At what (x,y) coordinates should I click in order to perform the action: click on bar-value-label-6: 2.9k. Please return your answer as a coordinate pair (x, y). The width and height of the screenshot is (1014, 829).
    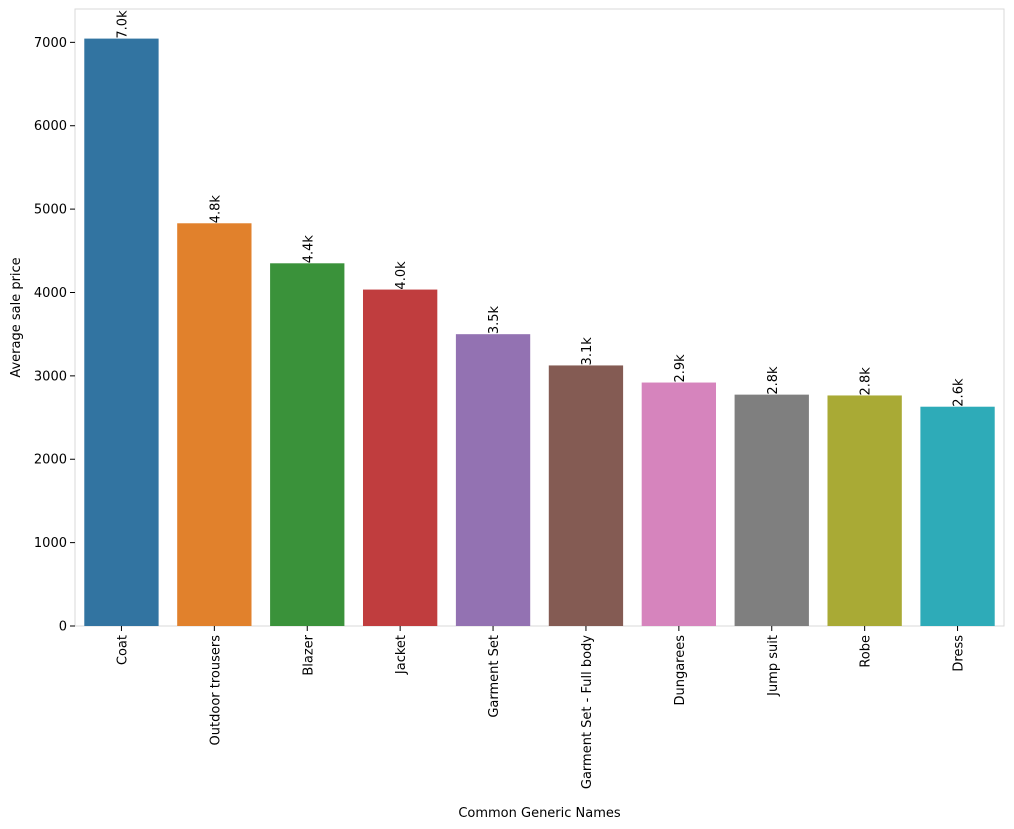
    Looking at the image, I should click on (680, 368).